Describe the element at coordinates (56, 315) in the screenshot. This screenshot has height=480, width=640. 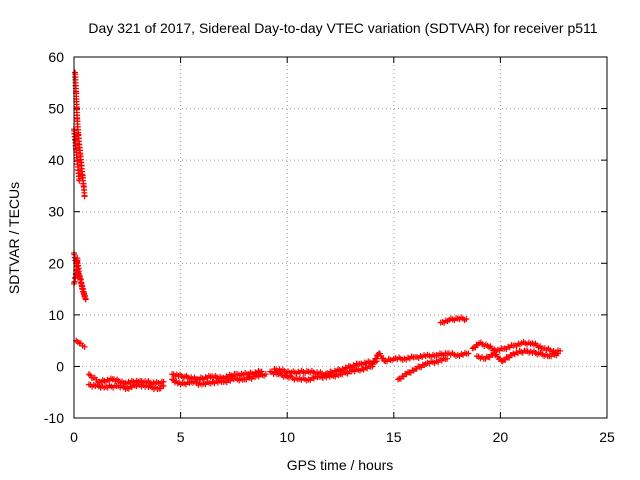
I see `y-tick-label-2: 10` at that location.